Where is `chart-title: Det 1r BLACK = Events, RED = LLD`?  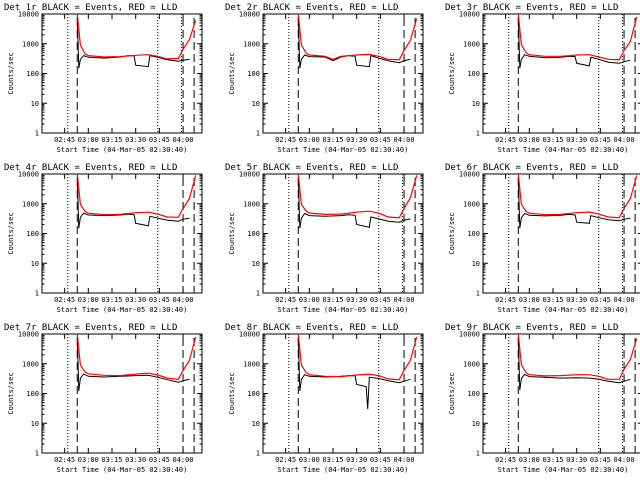 chart-title: Det 1r BLACK = Events, RED = LLD is located at coordinates (90, 8).